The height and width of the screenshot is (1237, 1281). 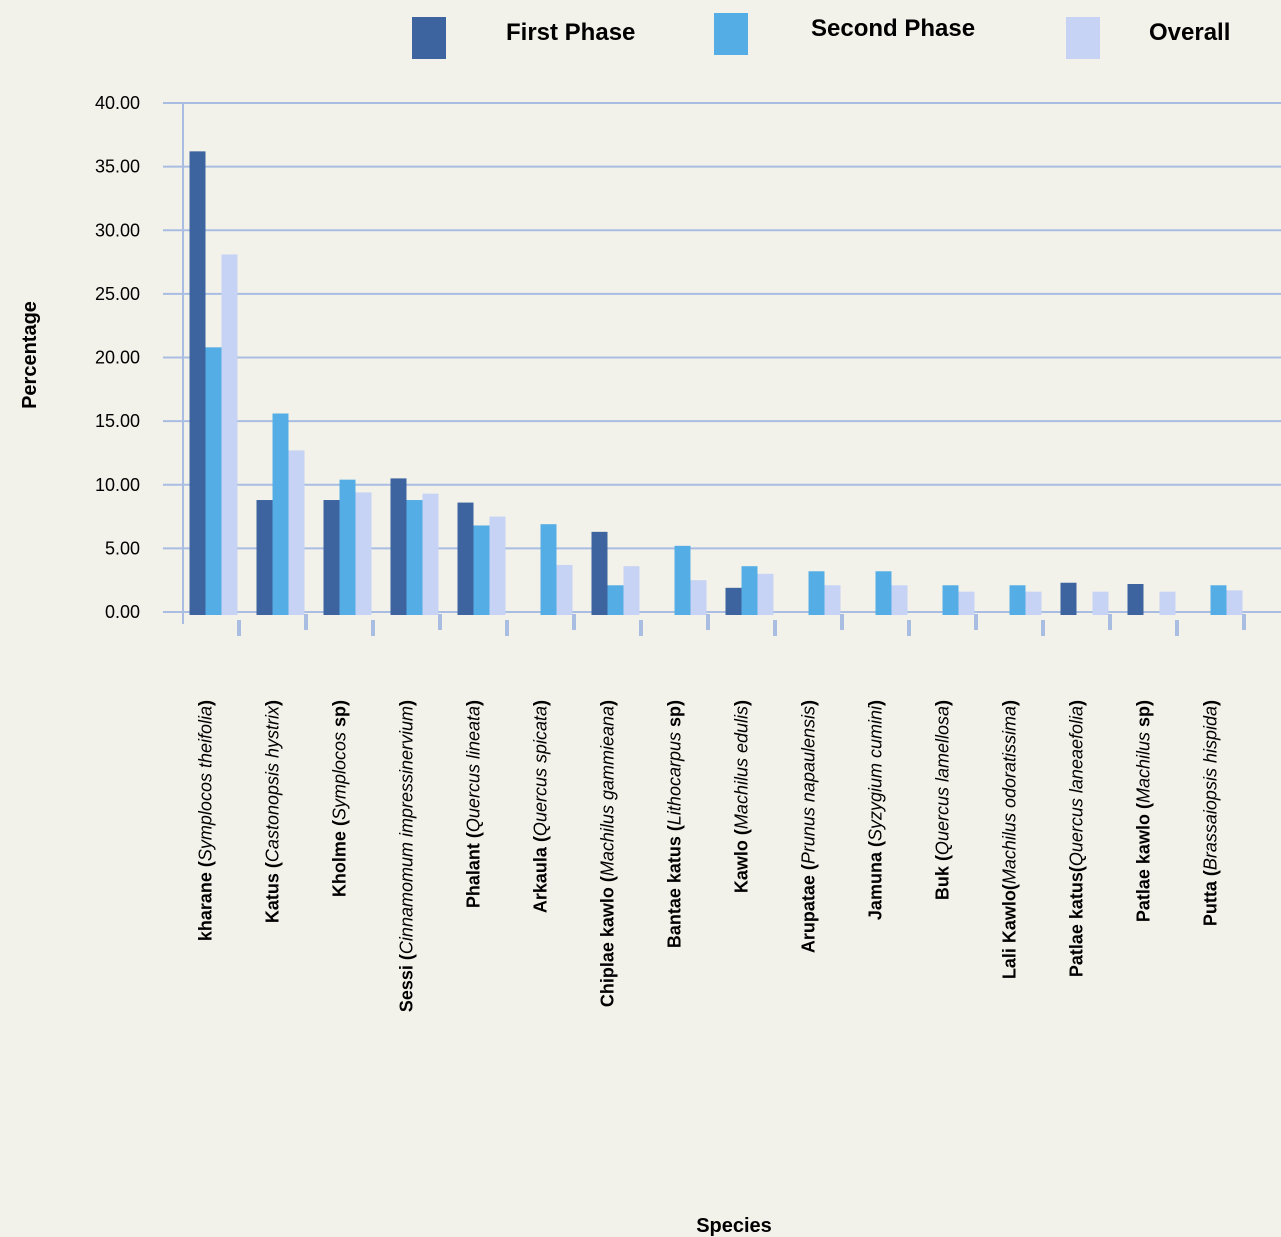 What do you see at coordinates (117, 485) in the screenshot?
I see `y-tick-label: 10.00` at bounding box center [117, 485].